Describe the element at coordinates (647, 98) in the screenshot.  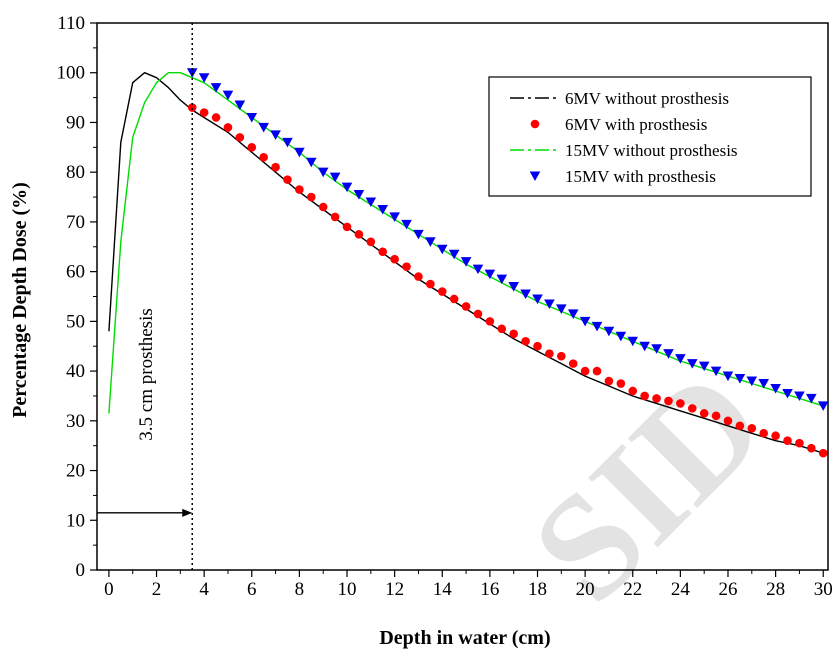
I see `legend-label: 6MV without prosthesis` at that location.